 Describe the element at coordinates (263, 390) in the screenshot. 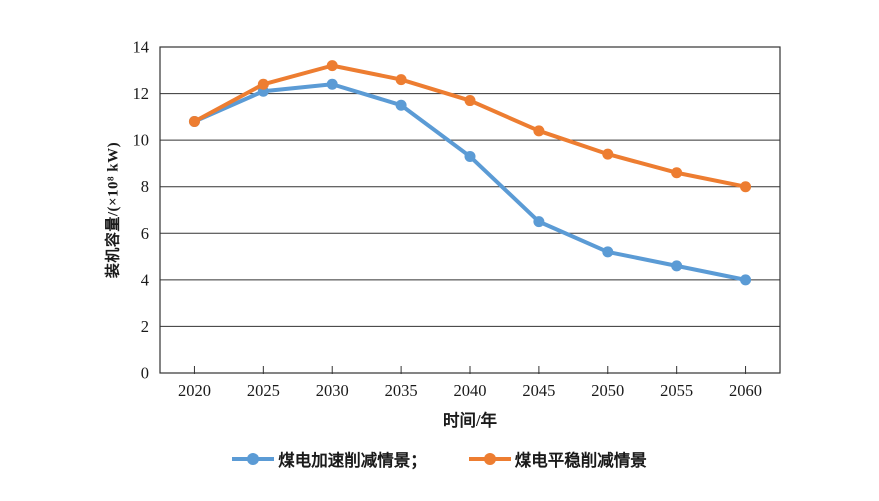

I see `x-tick-label: 2025` at that location.